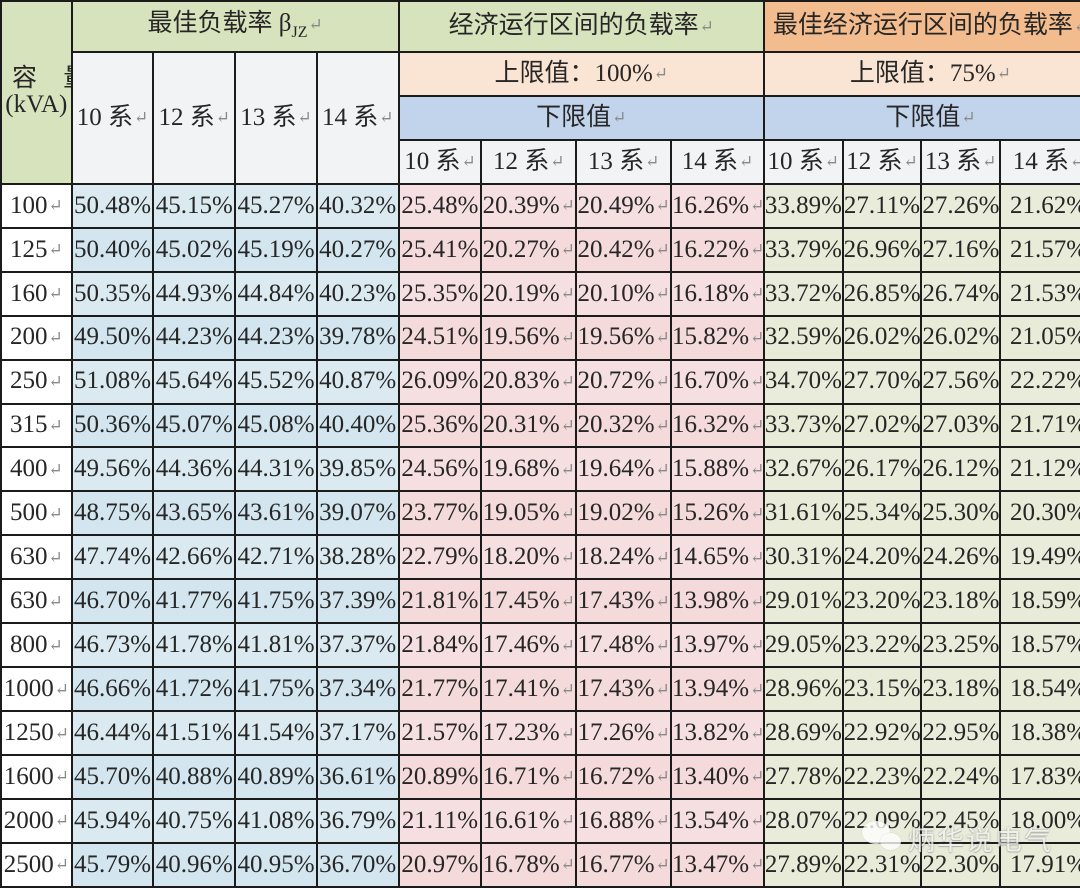  I want to click on econ-lower-cell: 16.78%↵, so click(529, 864).